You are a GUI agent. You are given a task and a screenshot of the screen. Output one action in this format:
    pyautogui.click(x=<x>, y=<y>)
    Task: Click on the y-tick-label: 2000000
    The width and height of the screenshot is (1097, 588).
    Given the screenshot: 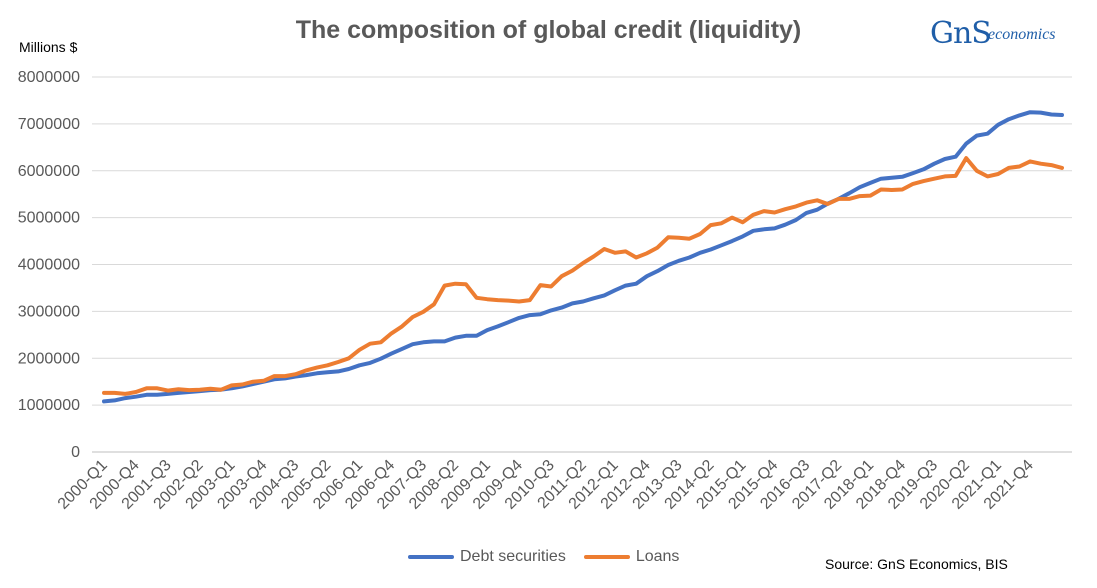 What is the action you would take?
    pyautogui.click(x=49, y=358)
    